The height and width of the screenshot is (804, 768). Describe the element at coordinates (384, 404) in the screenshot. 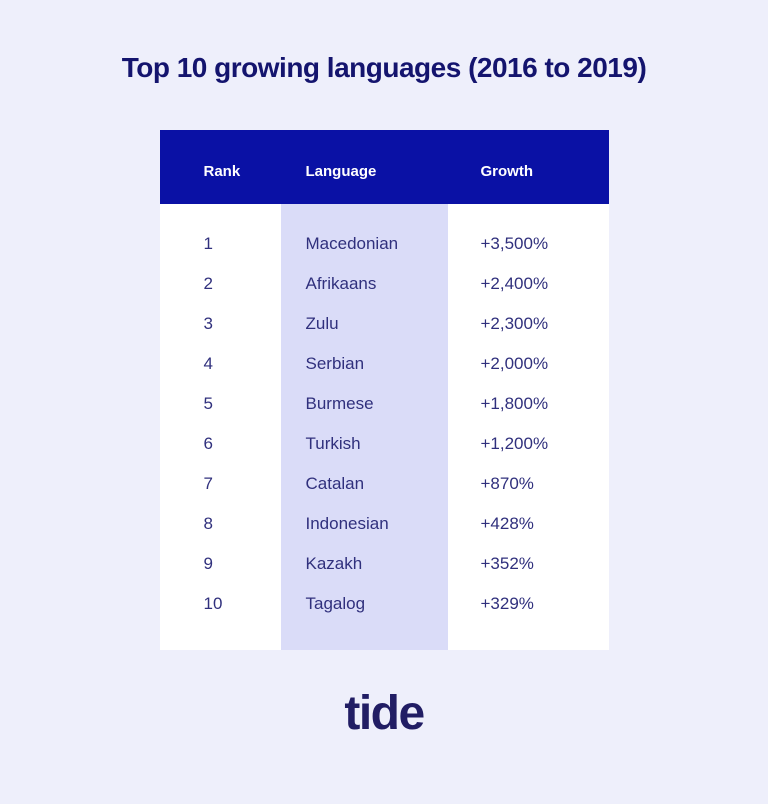

I see `table-row: 5 Burmese +1,800%` at that location.